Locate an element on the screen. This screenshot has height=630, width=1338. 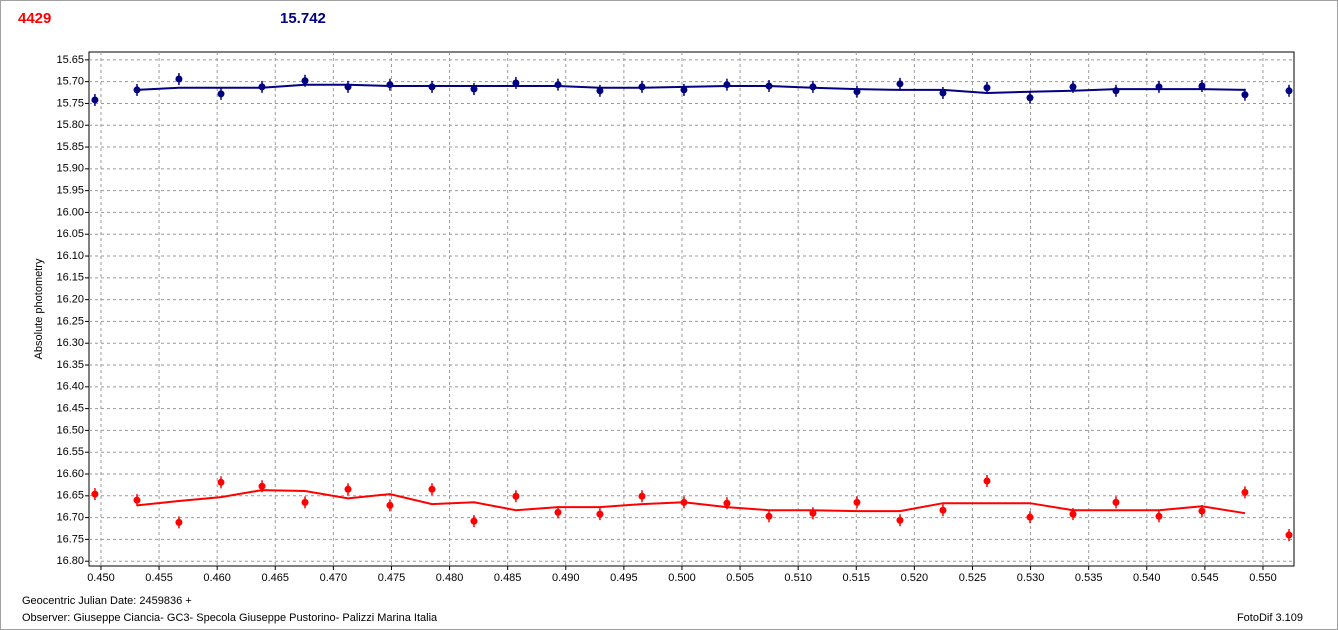
x-tick-label: 0.530 is located at coordinates (1031, 578).